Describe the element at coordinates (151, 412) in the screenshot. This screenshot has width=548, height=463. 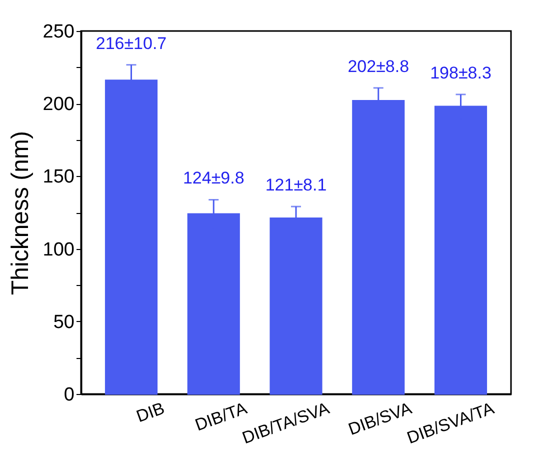
I see `x-tick-label: DIB` at that location.